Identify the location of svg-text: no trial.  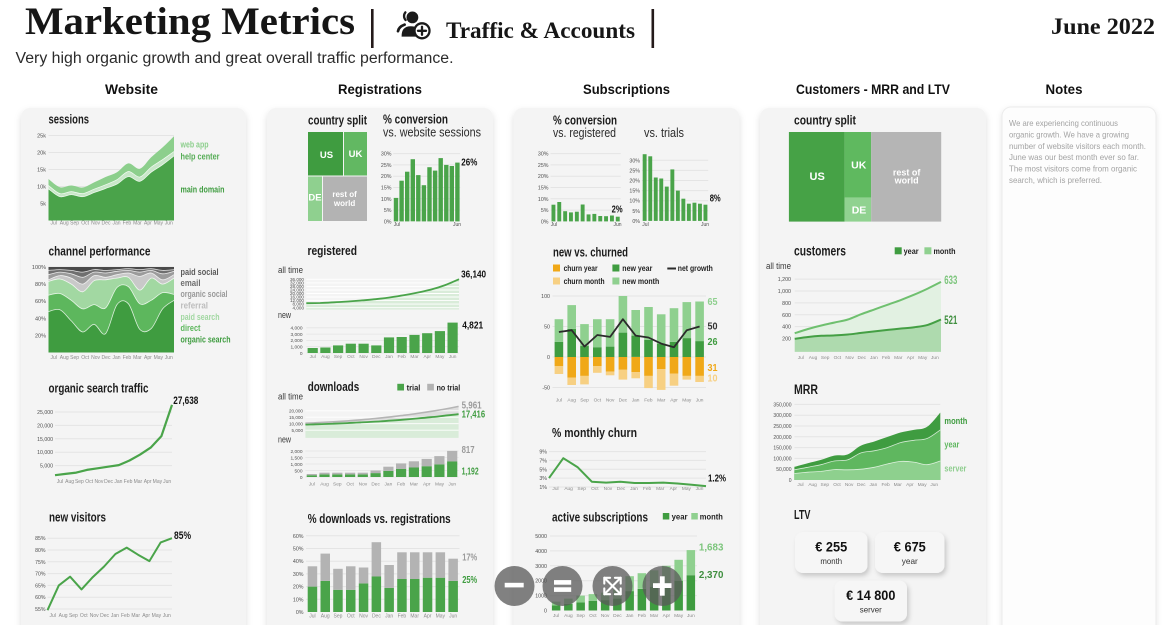
(449, 388).